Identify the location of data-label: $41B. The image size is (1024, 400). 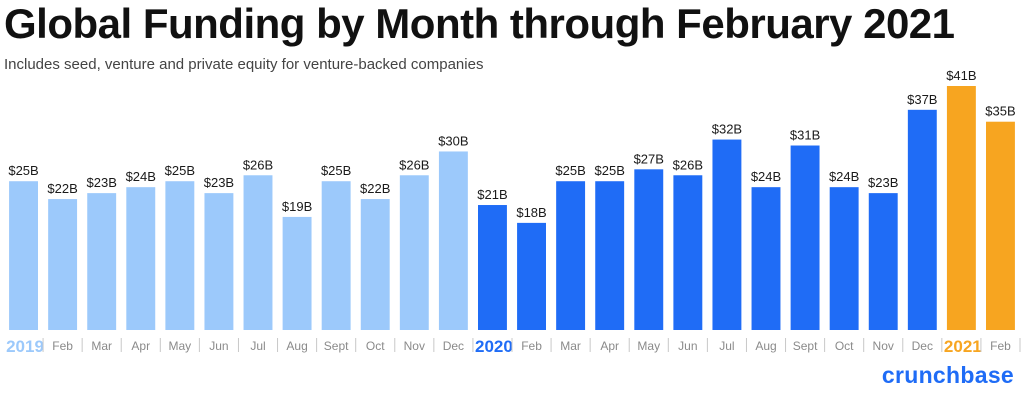
(961, 75).